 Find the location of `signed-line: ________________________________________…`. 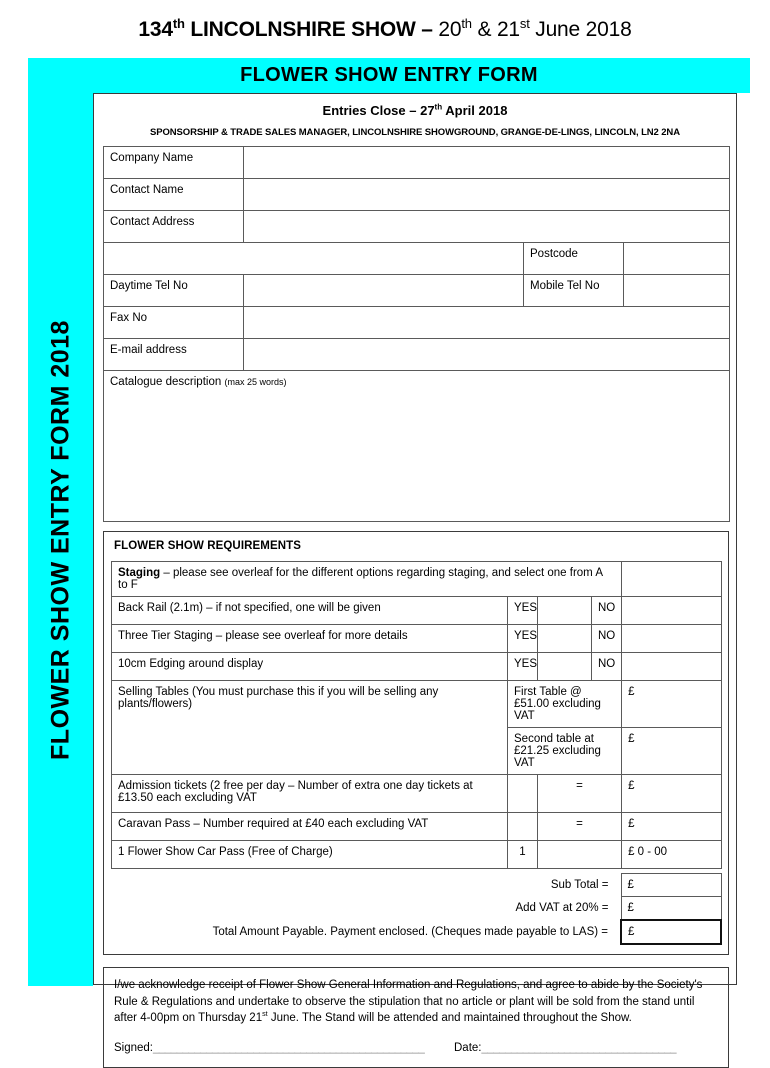

signed-line: ________________________________________… is located at coordinates (289, 1048).